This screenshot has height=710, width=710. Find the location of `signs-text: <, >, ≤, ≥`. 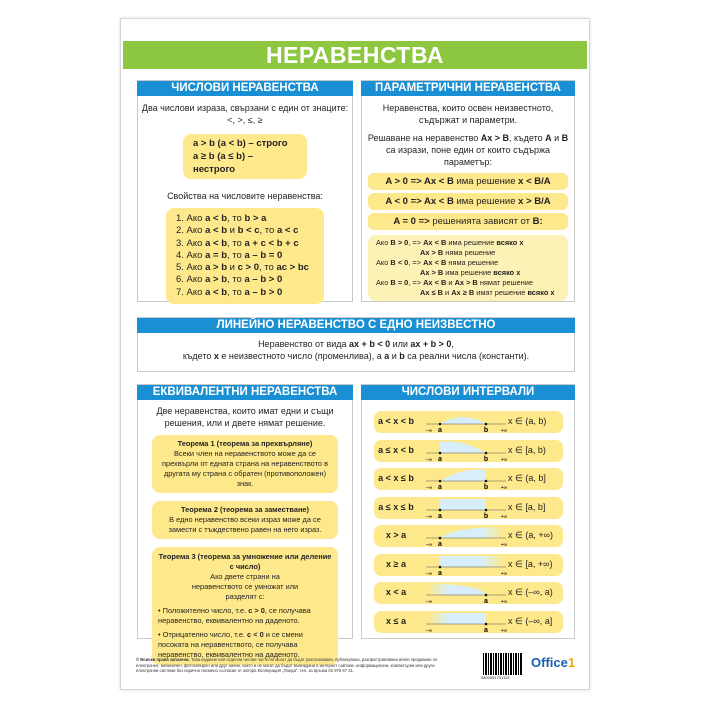

signs-text: <, >, ≤, ≥ is located at coordinates (245, 120).